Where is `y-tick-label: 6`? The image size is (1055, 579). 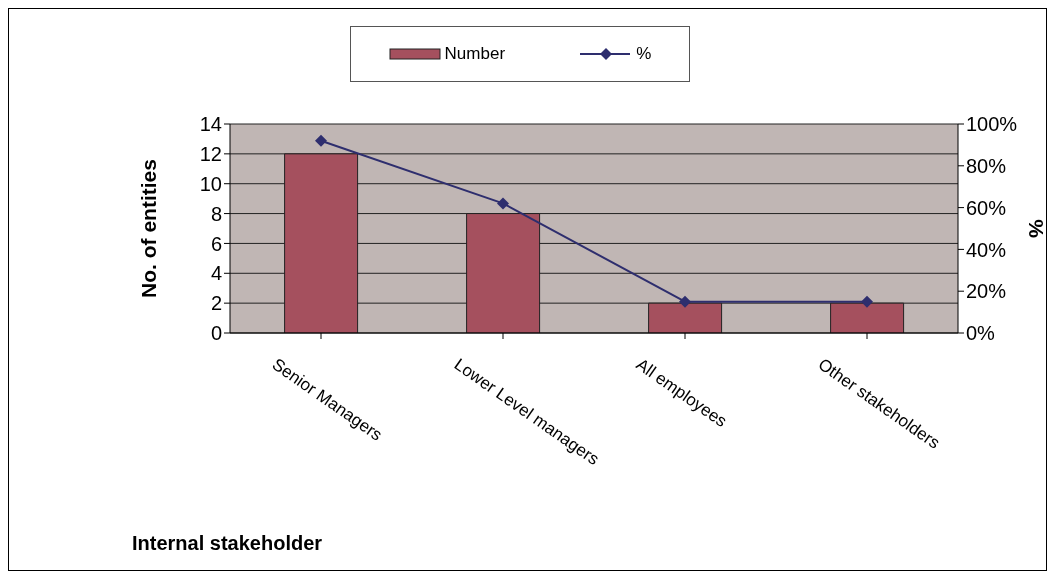
y-tick-label: 6 is located at coordinates (216, 243).